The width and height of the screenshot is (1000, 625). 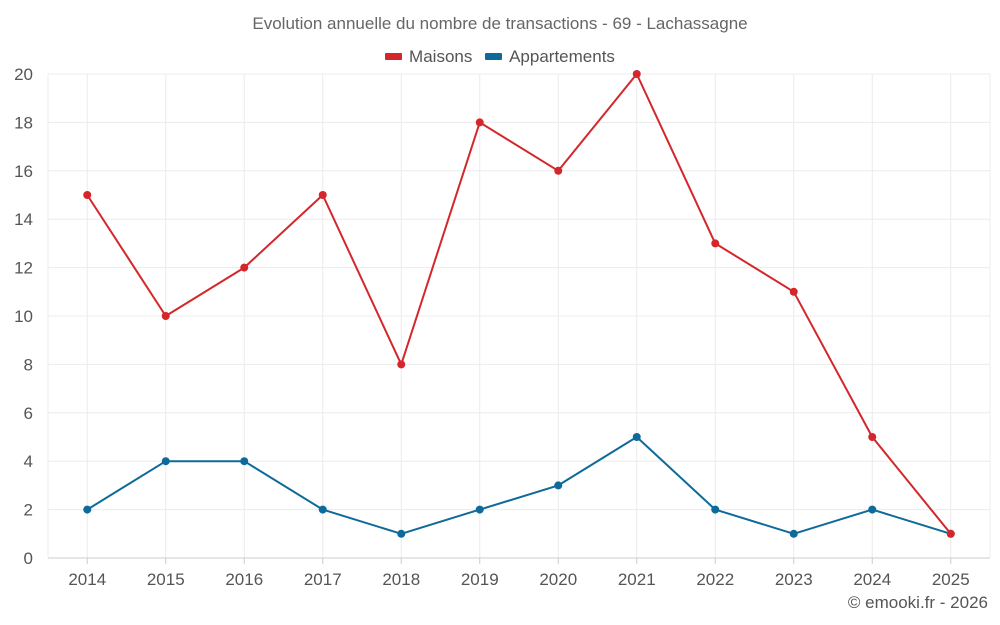 What do you see at coordinates (479, 122) in the screenshot?
I see `data-point-maisons-2019` at bounding box center [479, 122].